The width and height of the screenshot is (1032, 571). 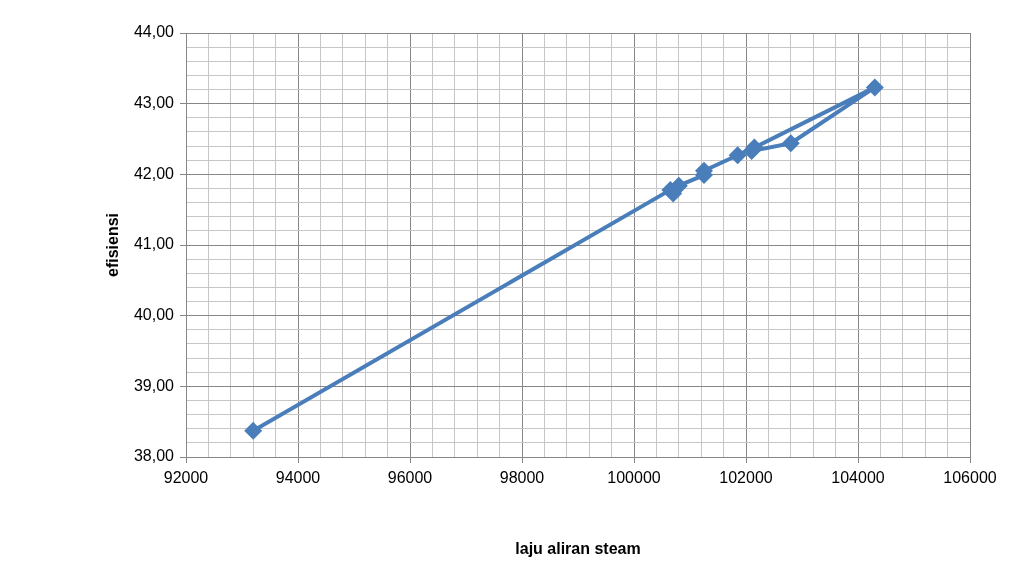 I want to click on x-tick-label: 106000, so click(x=970, y=478).